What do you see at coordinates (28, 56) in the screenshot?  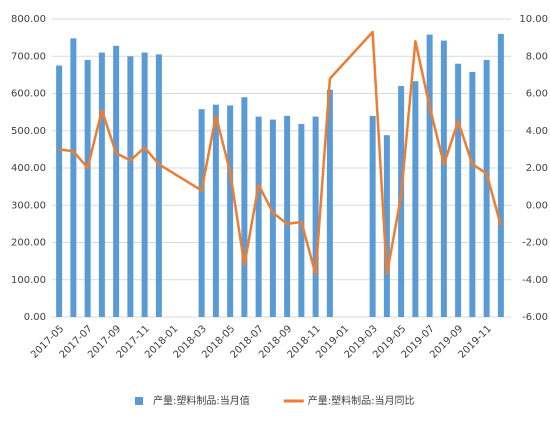 I see `y-tick-label: 700.00` at bounding box center [28, 56].